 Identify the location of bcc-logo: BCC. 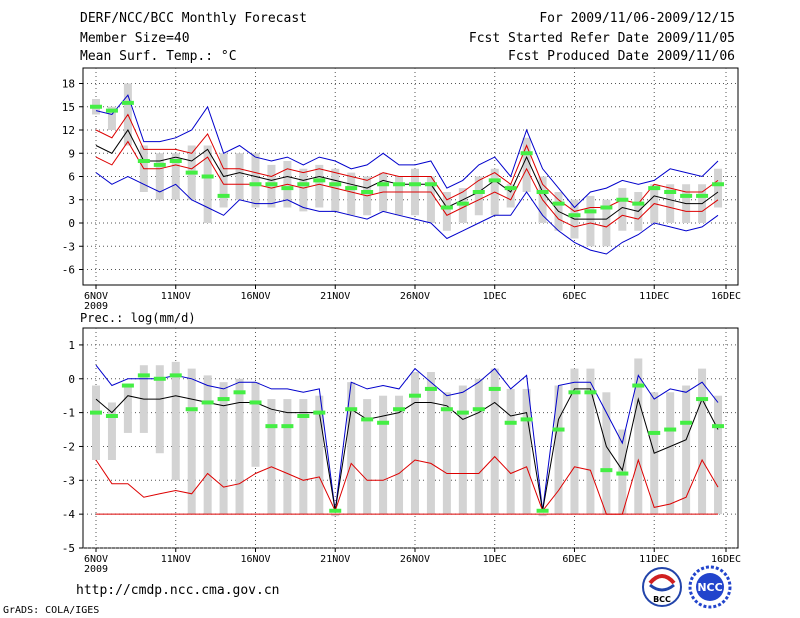
(662, 587).